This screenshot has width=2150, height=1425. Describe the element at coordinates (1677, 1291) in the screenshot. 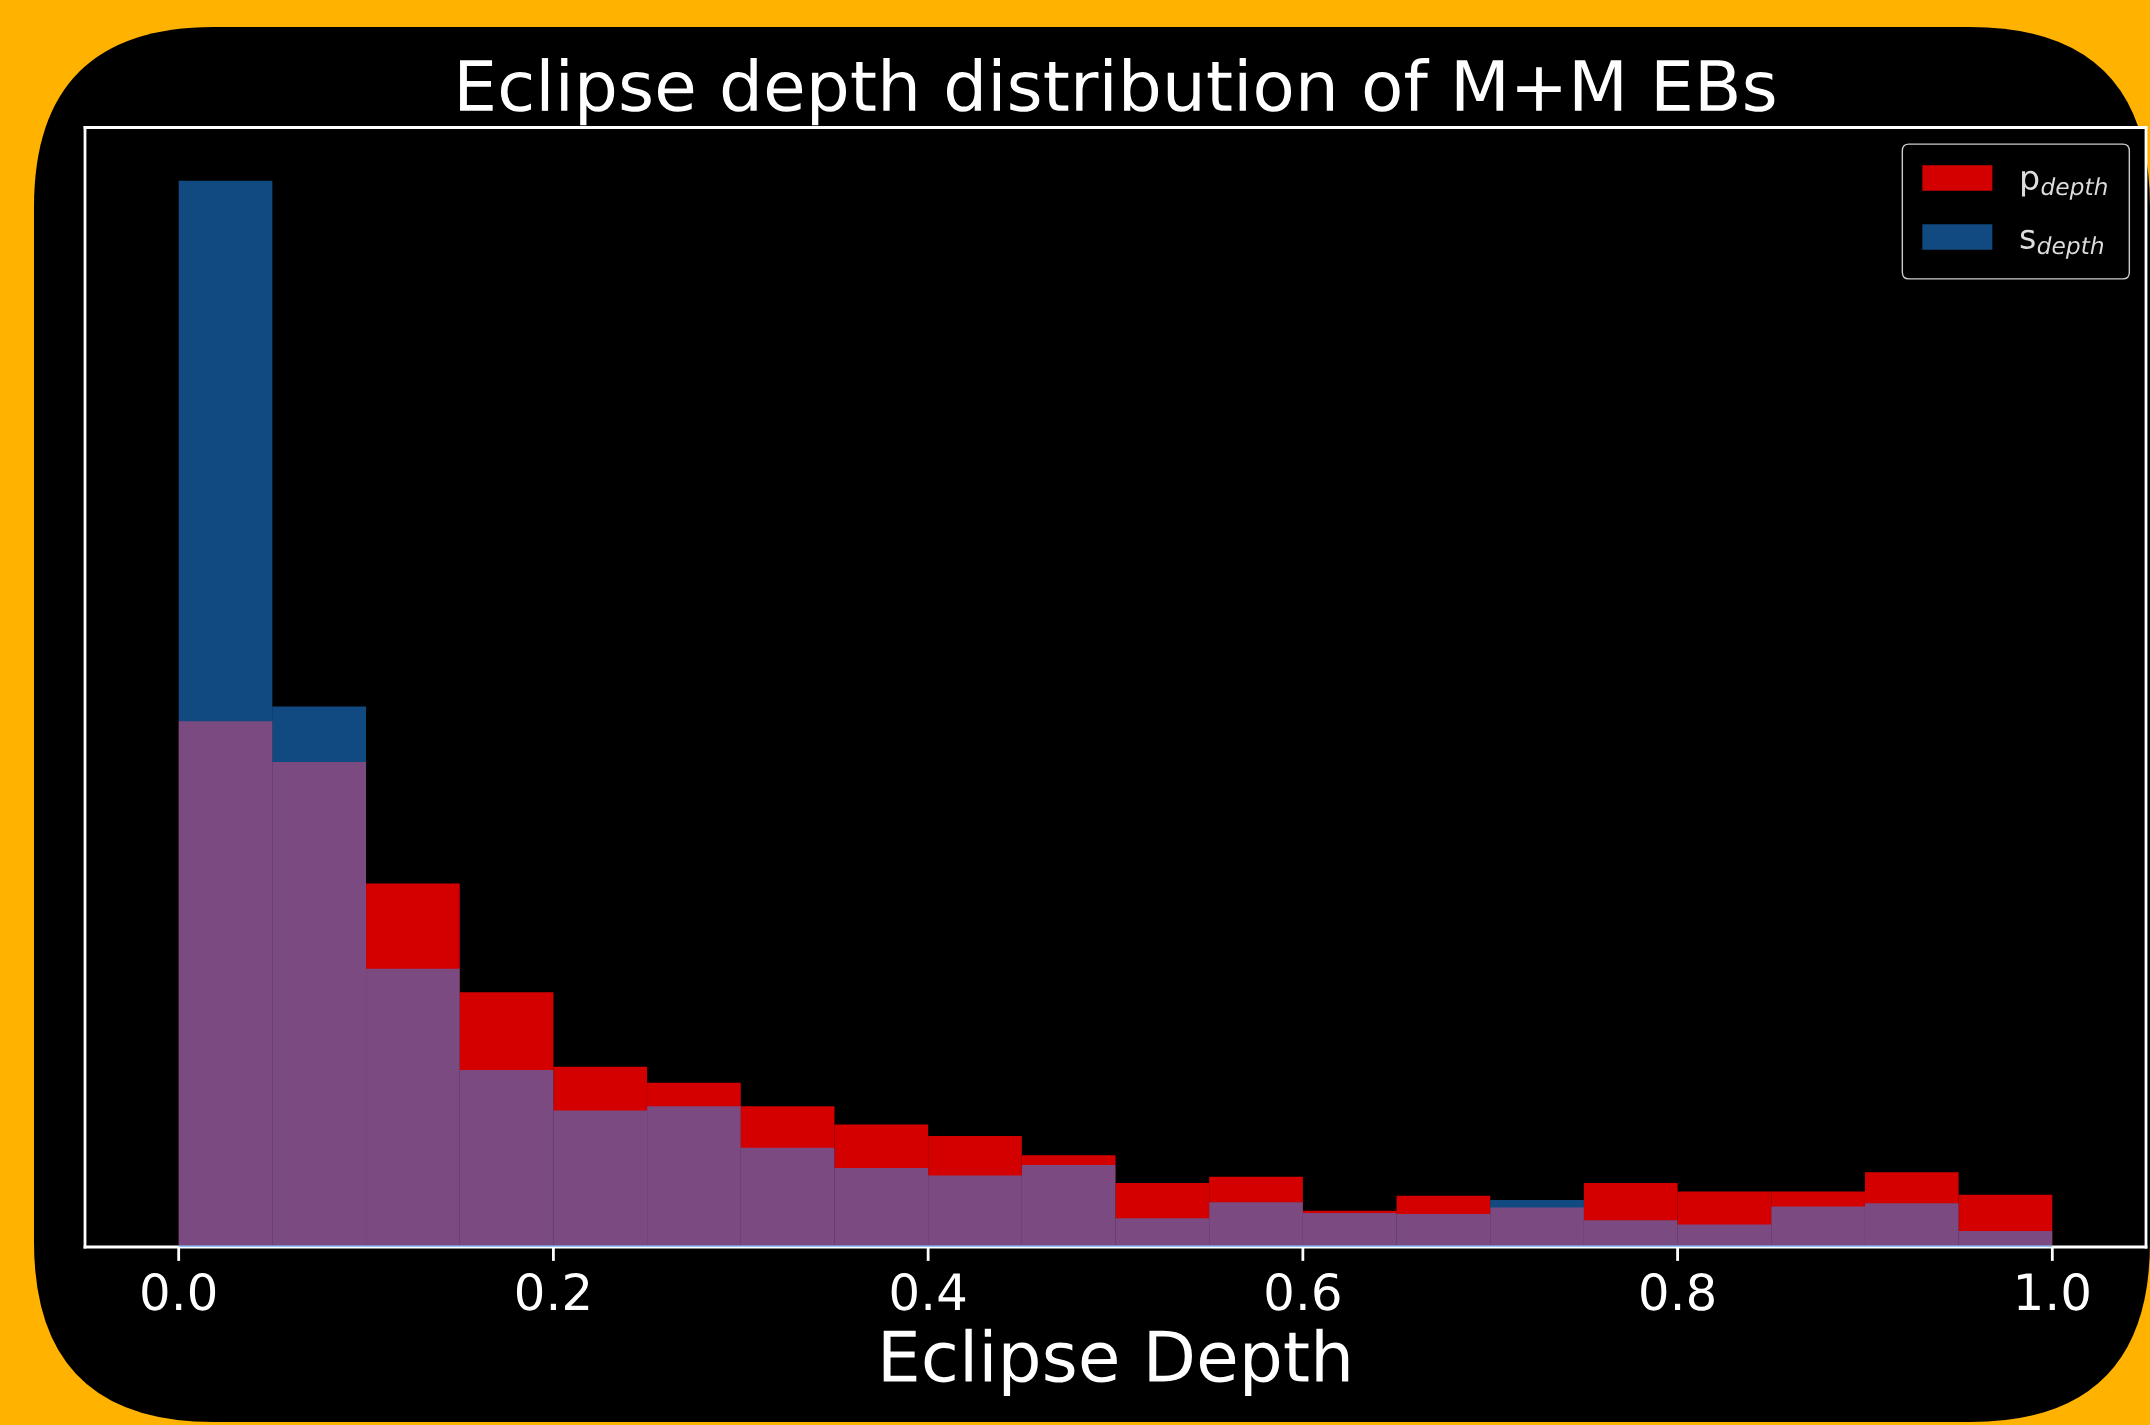

I see `x-tick-label: 0.8` at that location.